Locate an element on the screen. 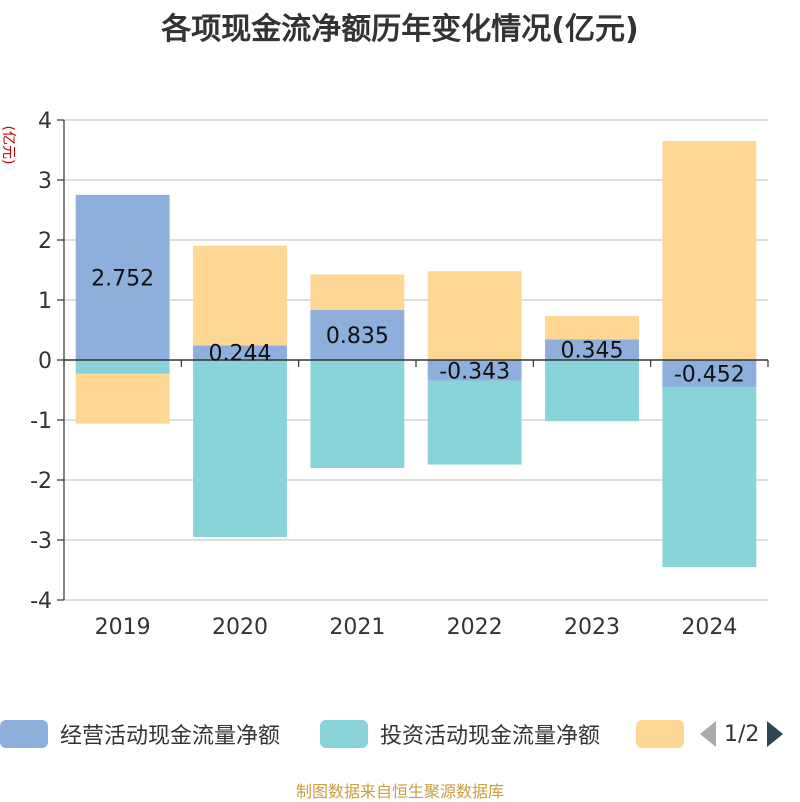 Image resolution: width=800 pixels, height=802 pixels. legend-item-operating: 经营活动现金流量净额 is located at coordinates (140, 734).